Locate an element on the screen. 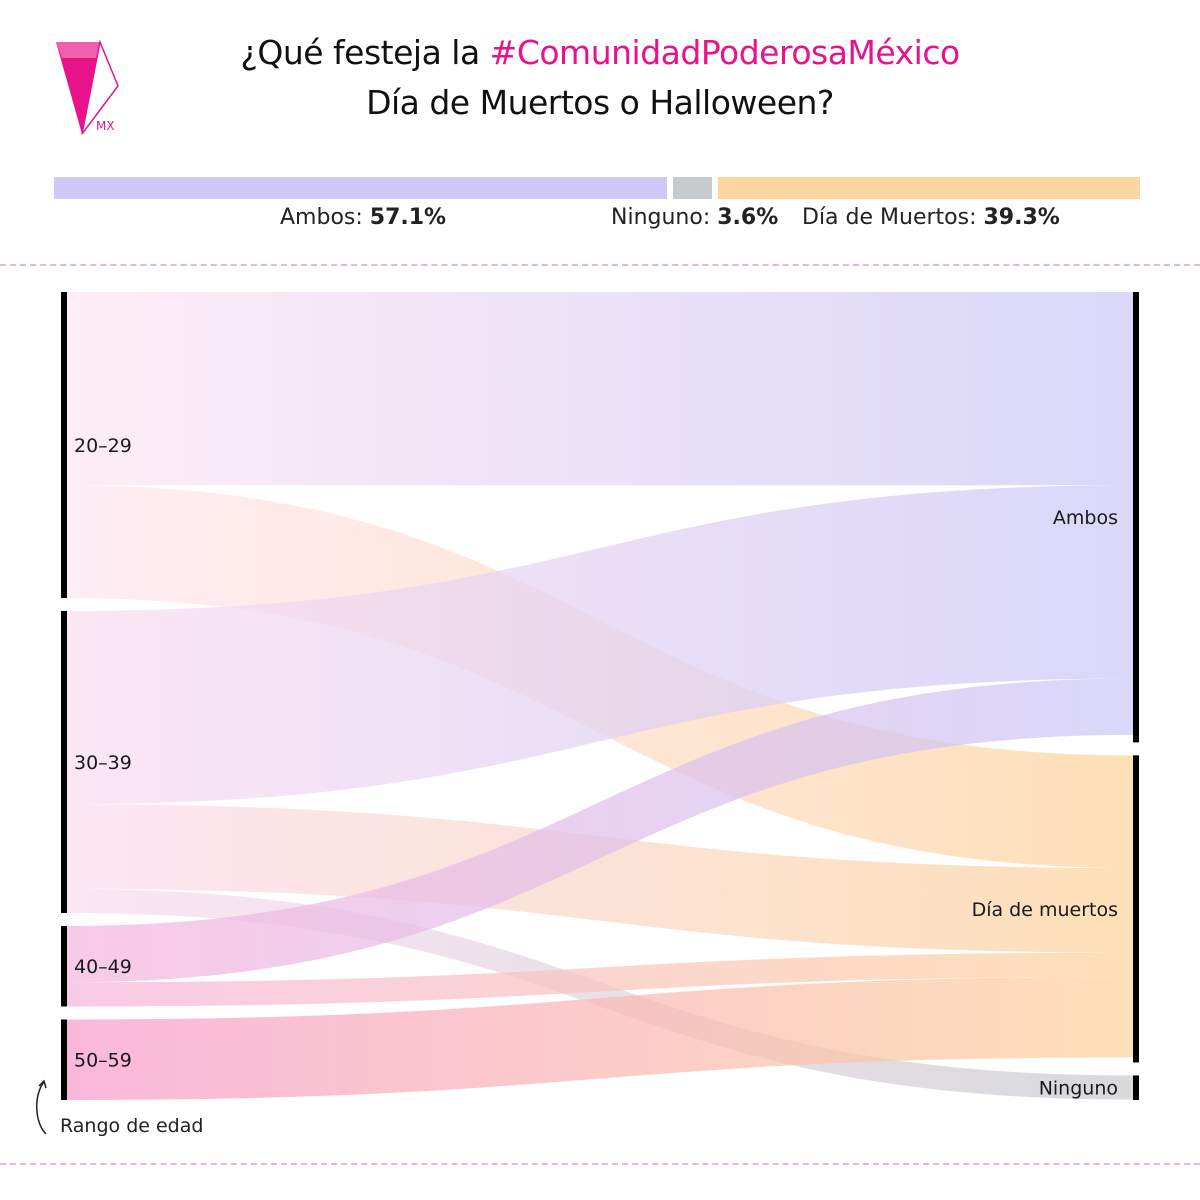  summary-label-value: 57.1% is located at coordinates (408, 217).